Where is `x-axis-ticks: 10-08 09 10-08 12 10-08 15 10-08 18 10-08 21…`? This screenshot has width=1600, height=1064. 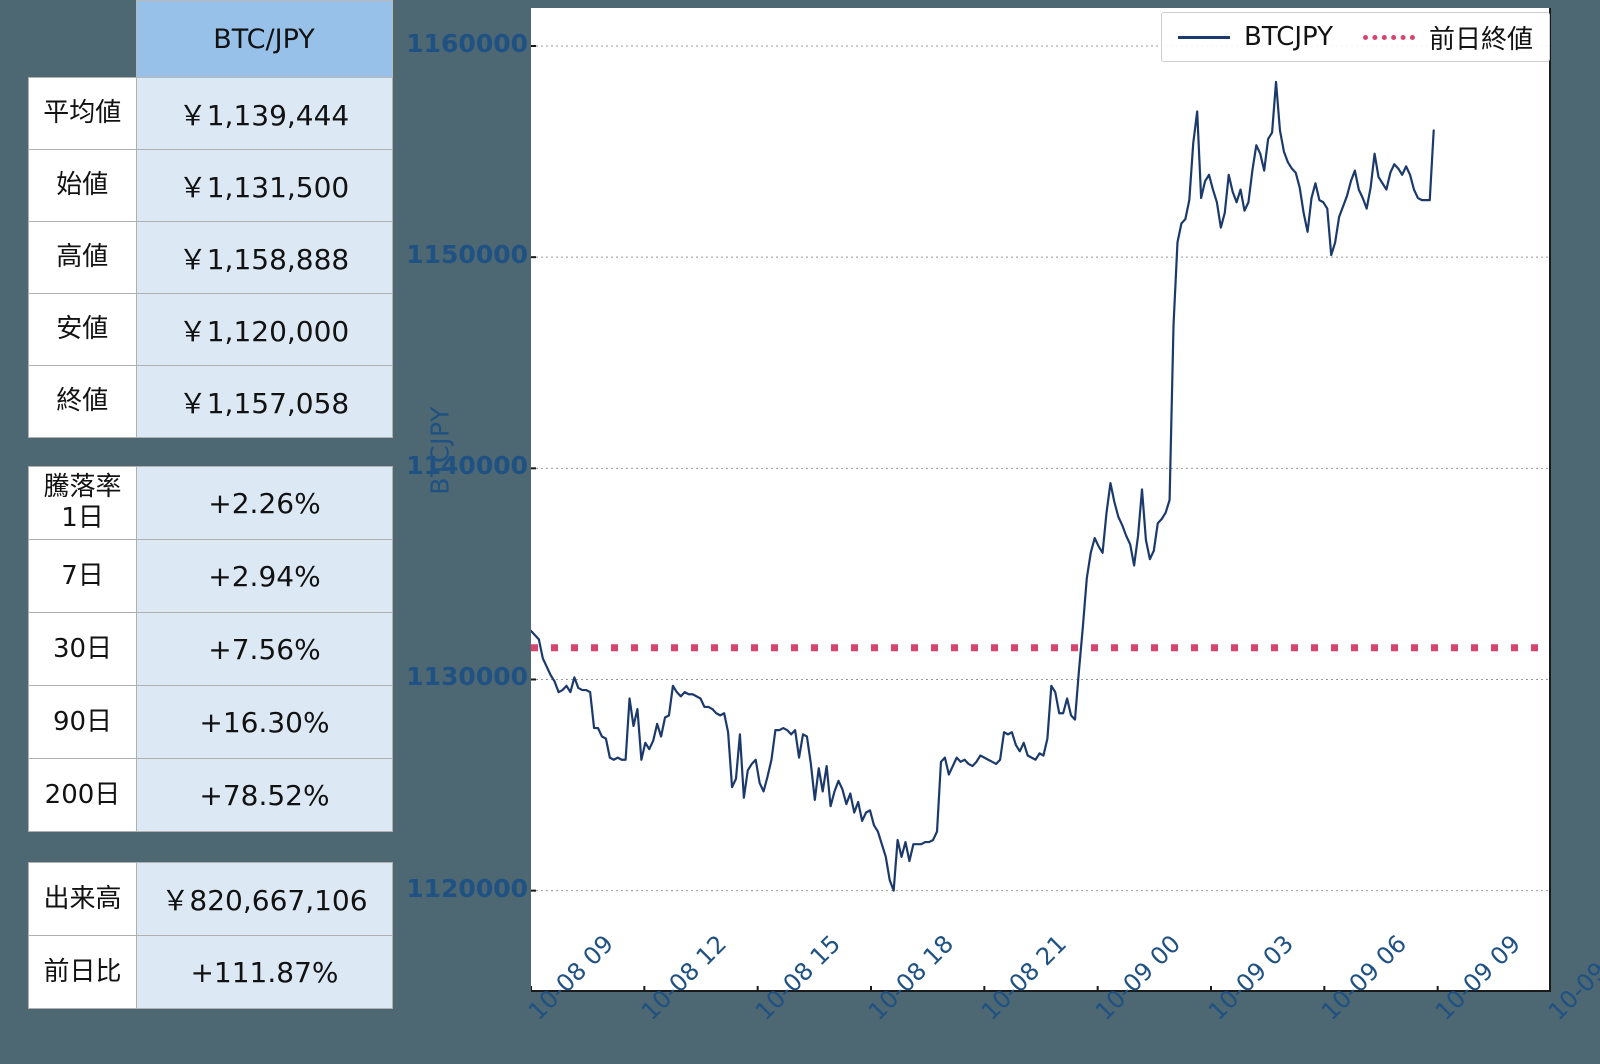
x-axis-ticks: 10-08 09 10-08 12 10-08 15 10-08 18 10-08 21… is located at coordinates (1061, 997).